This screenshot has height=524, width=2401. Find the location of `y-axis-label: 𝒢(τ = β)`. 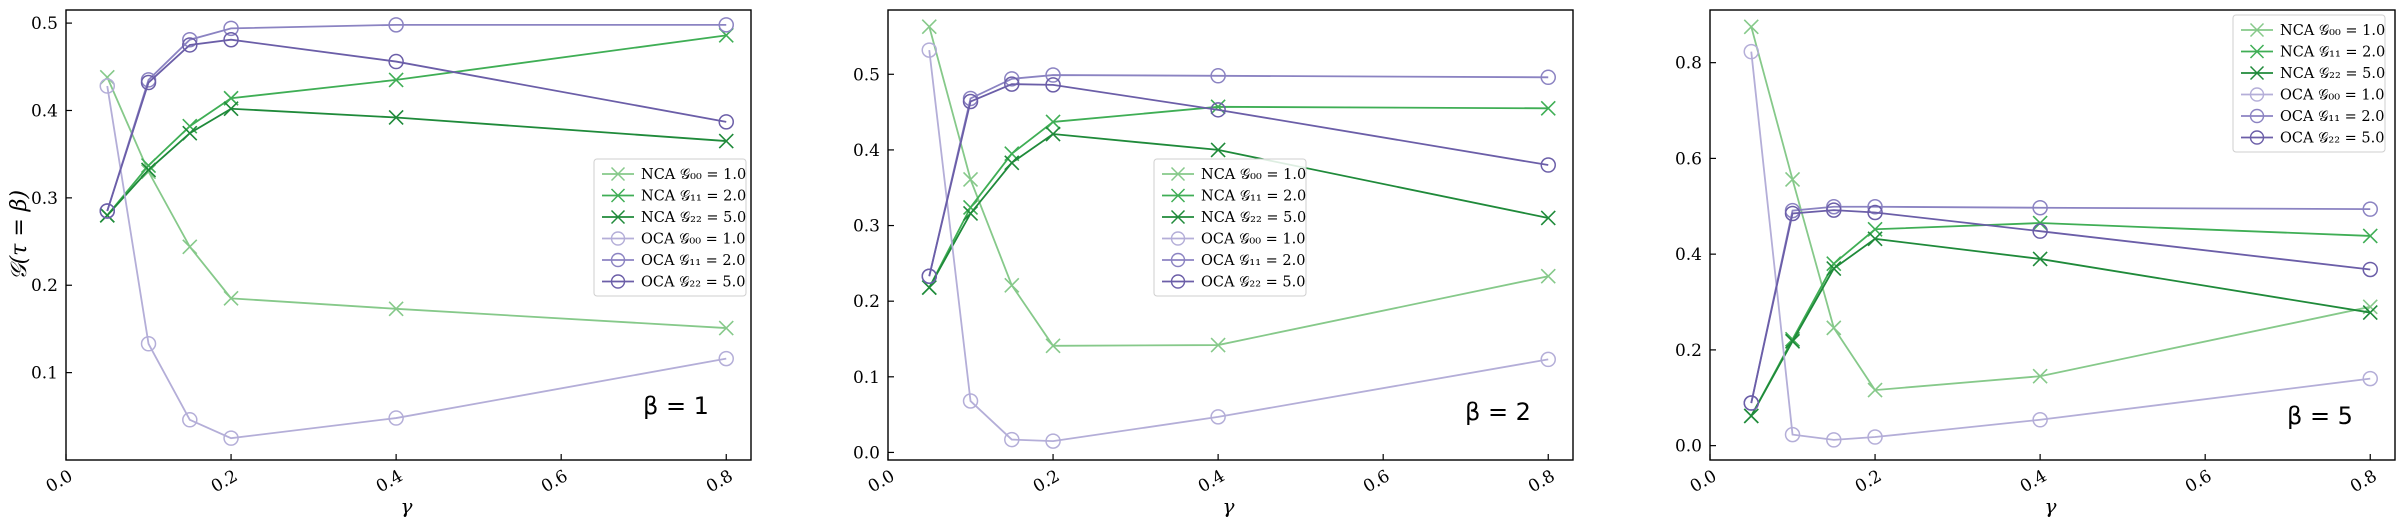

y-axis-label: 𝒢(τ = β) is located at coordinates (19, 235).